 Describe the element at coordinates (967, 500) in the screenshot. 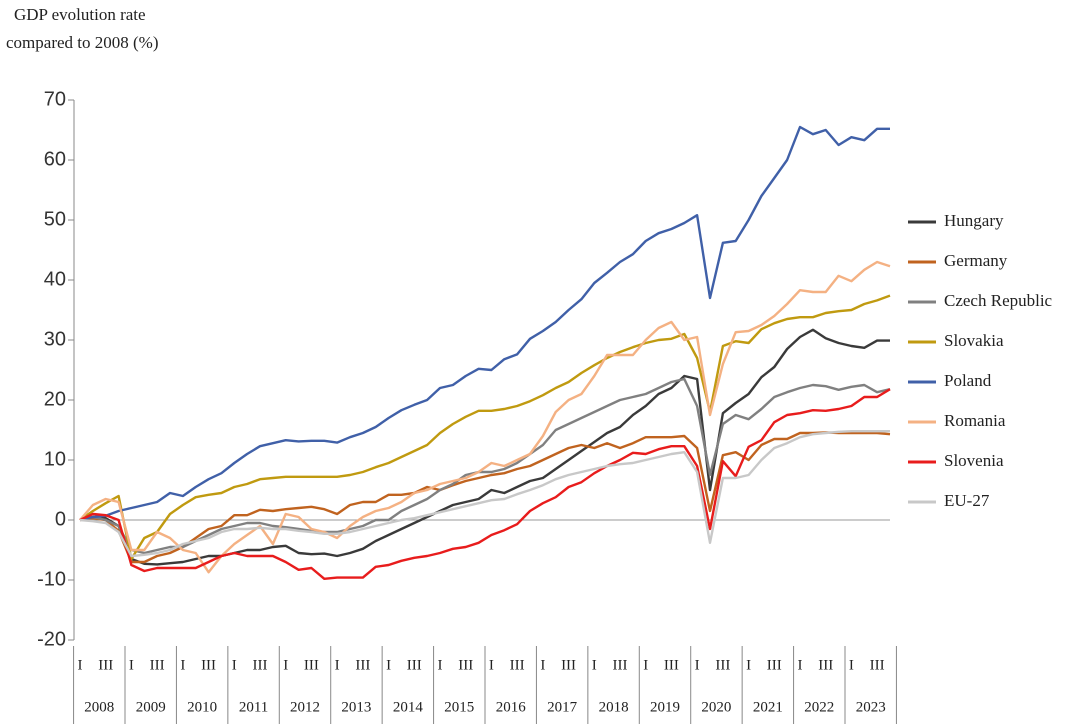

I see `legend-label: EU-27` at that location.